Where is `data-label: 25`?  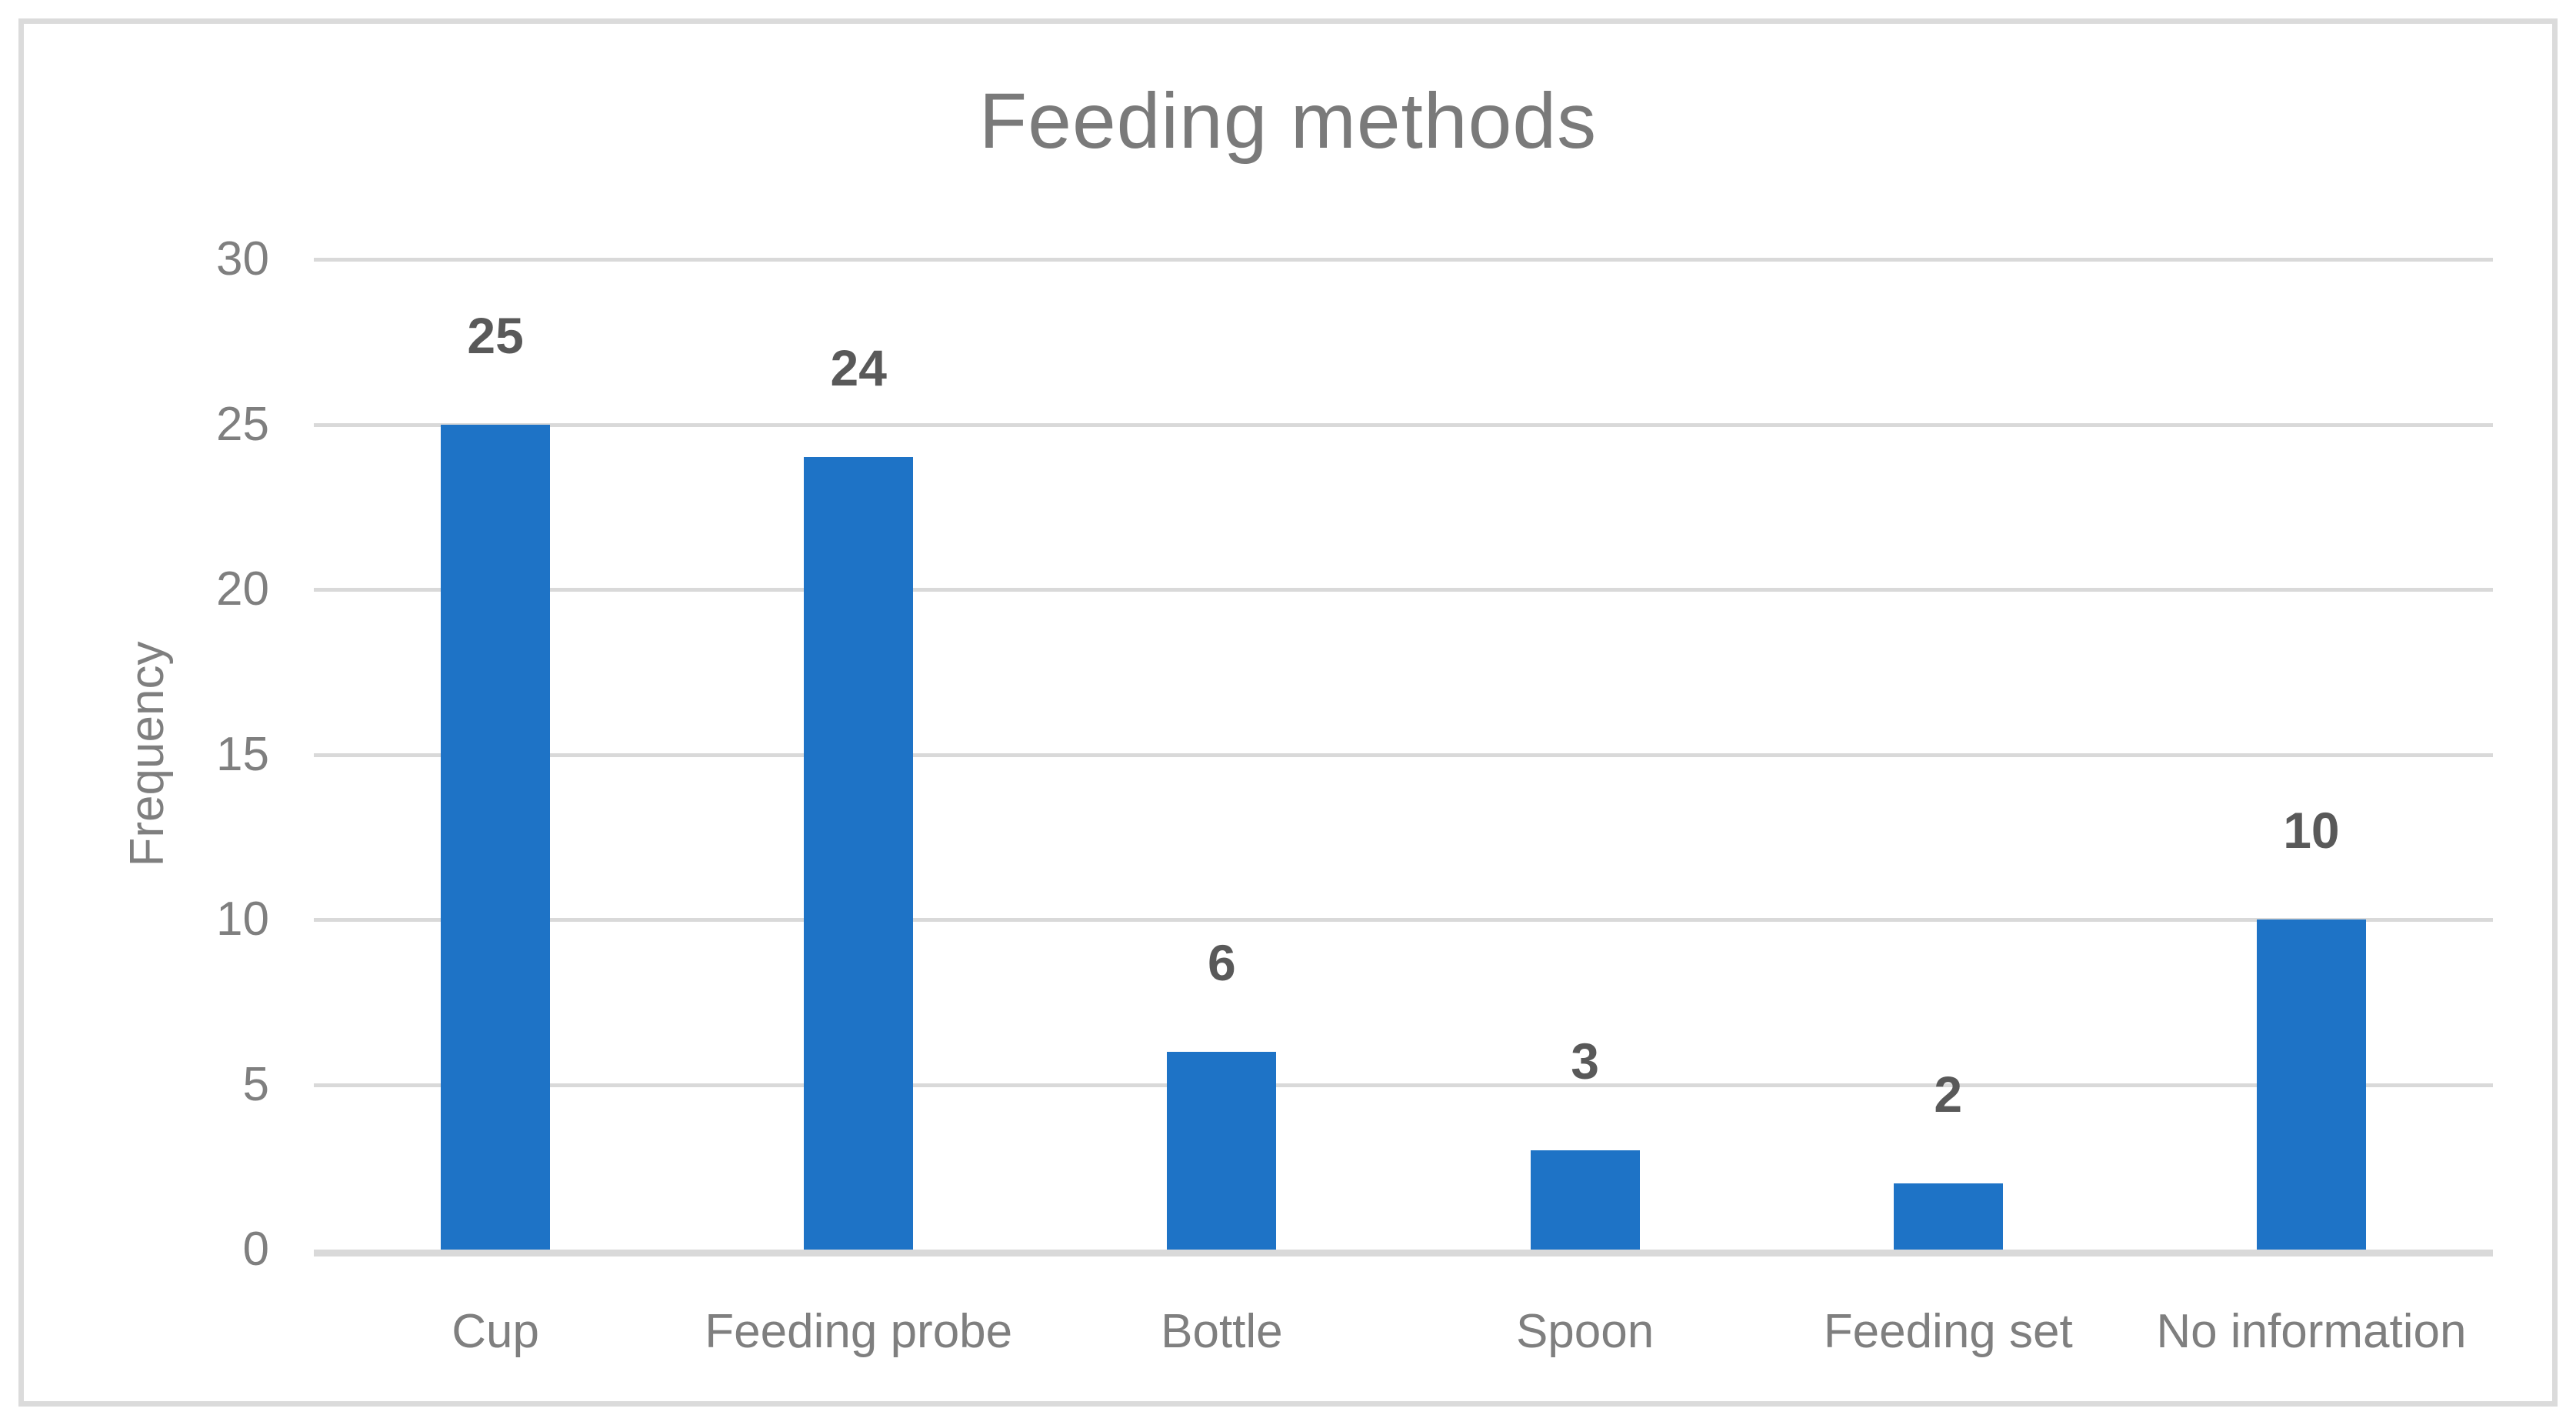 data-label: 25 is located at coordinates (495, 335).